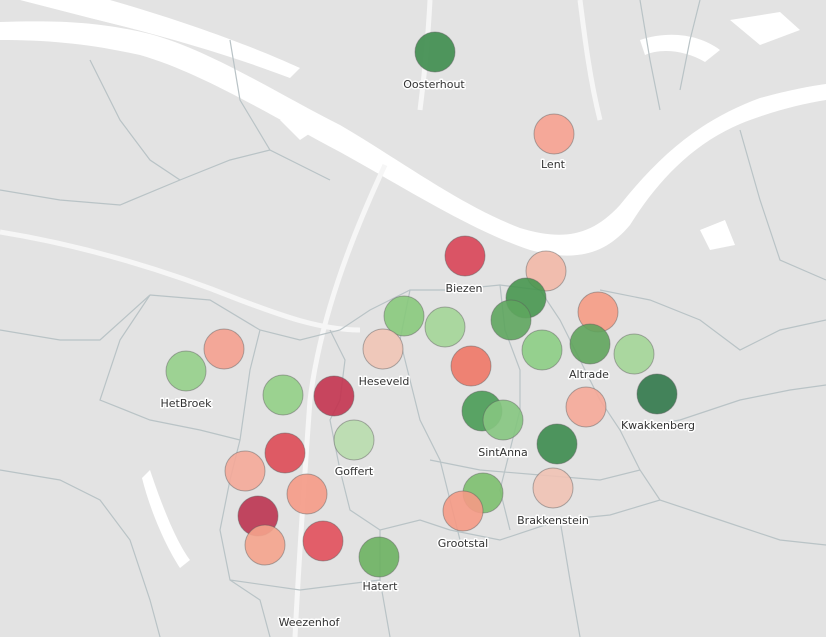  What do you see at coordinates (503, 452) in the screenshot?
I see `neighbourhood-label: SintAnna` at bounding box center [503, 452].